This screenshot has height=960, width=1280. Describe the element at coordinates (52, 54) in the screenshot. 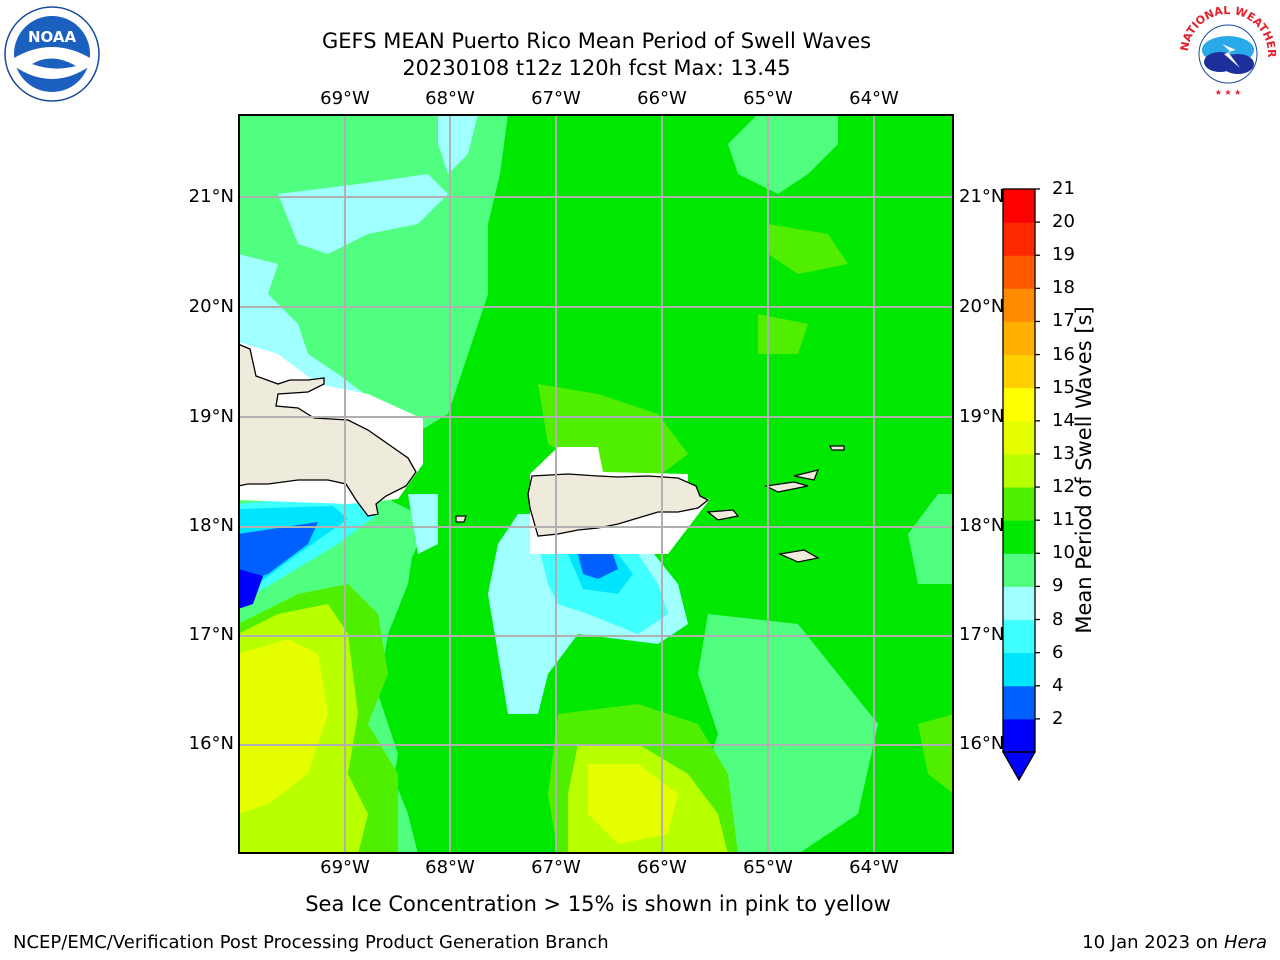

I see `noaa-logo-icon: NOAA` at that location.